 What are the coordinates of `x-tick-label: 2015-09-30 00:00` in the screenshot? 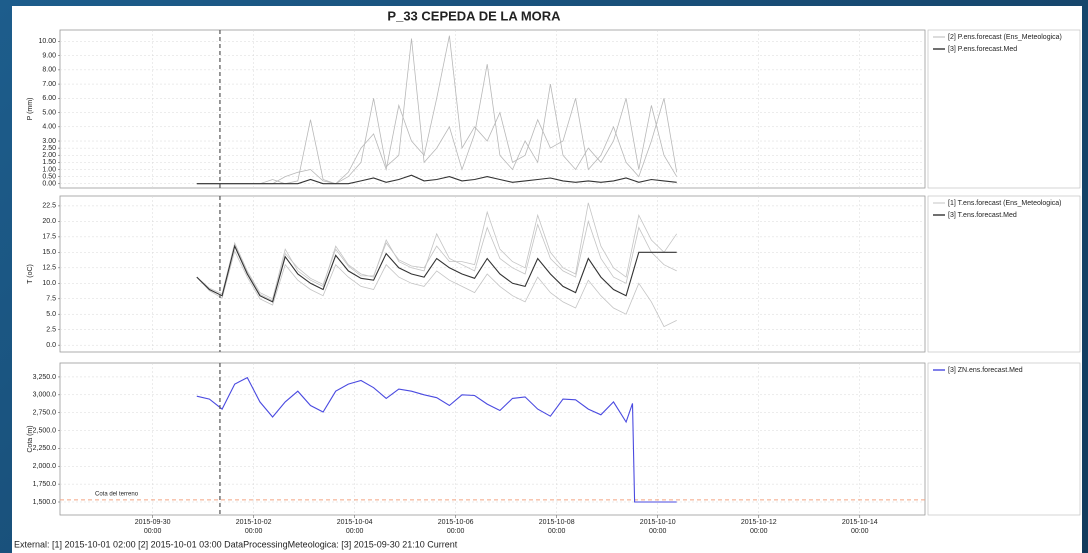 It's located at (153, 527).